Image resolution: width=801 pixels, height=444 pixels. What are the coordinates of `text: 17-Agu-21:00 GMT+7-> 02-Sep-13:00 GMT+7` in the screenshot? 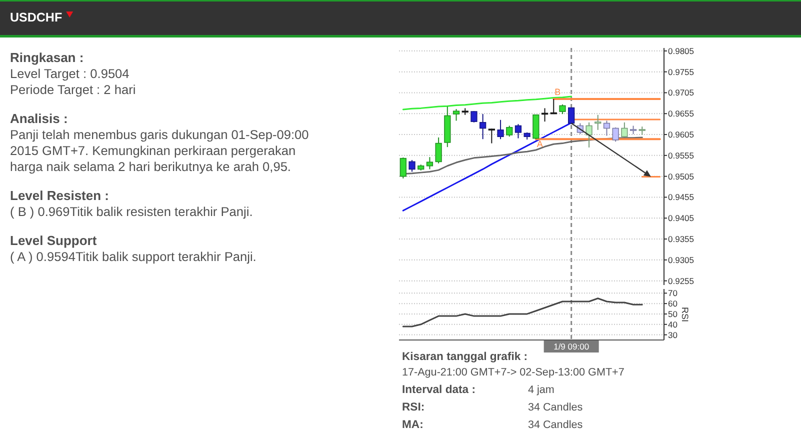 It's located at (513, 372).